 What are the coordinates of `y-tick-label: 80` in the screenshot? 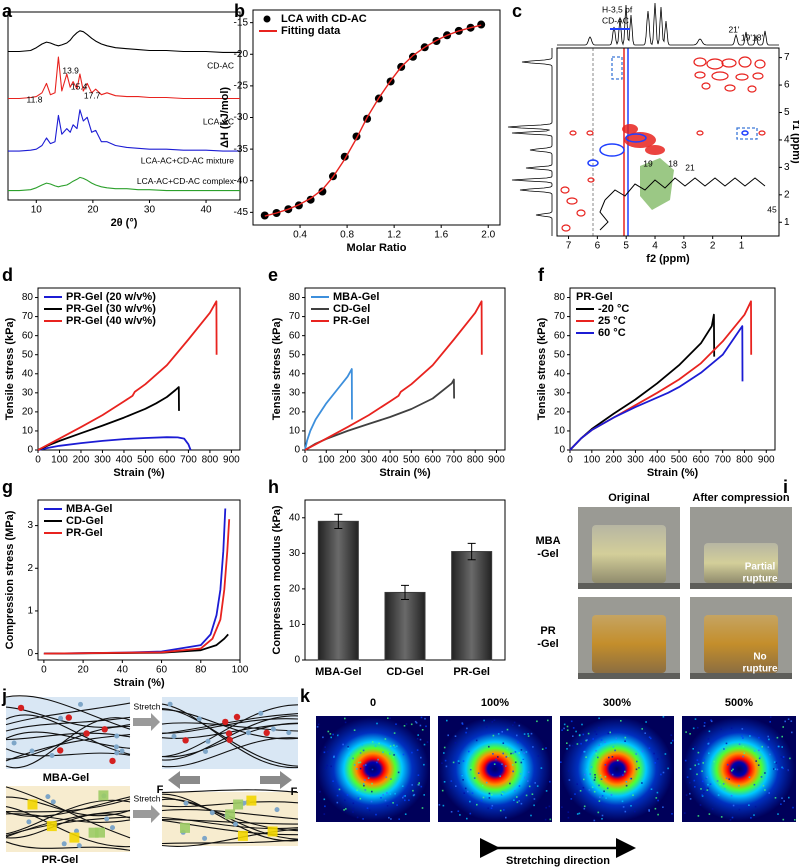 It's located at (295, 297).